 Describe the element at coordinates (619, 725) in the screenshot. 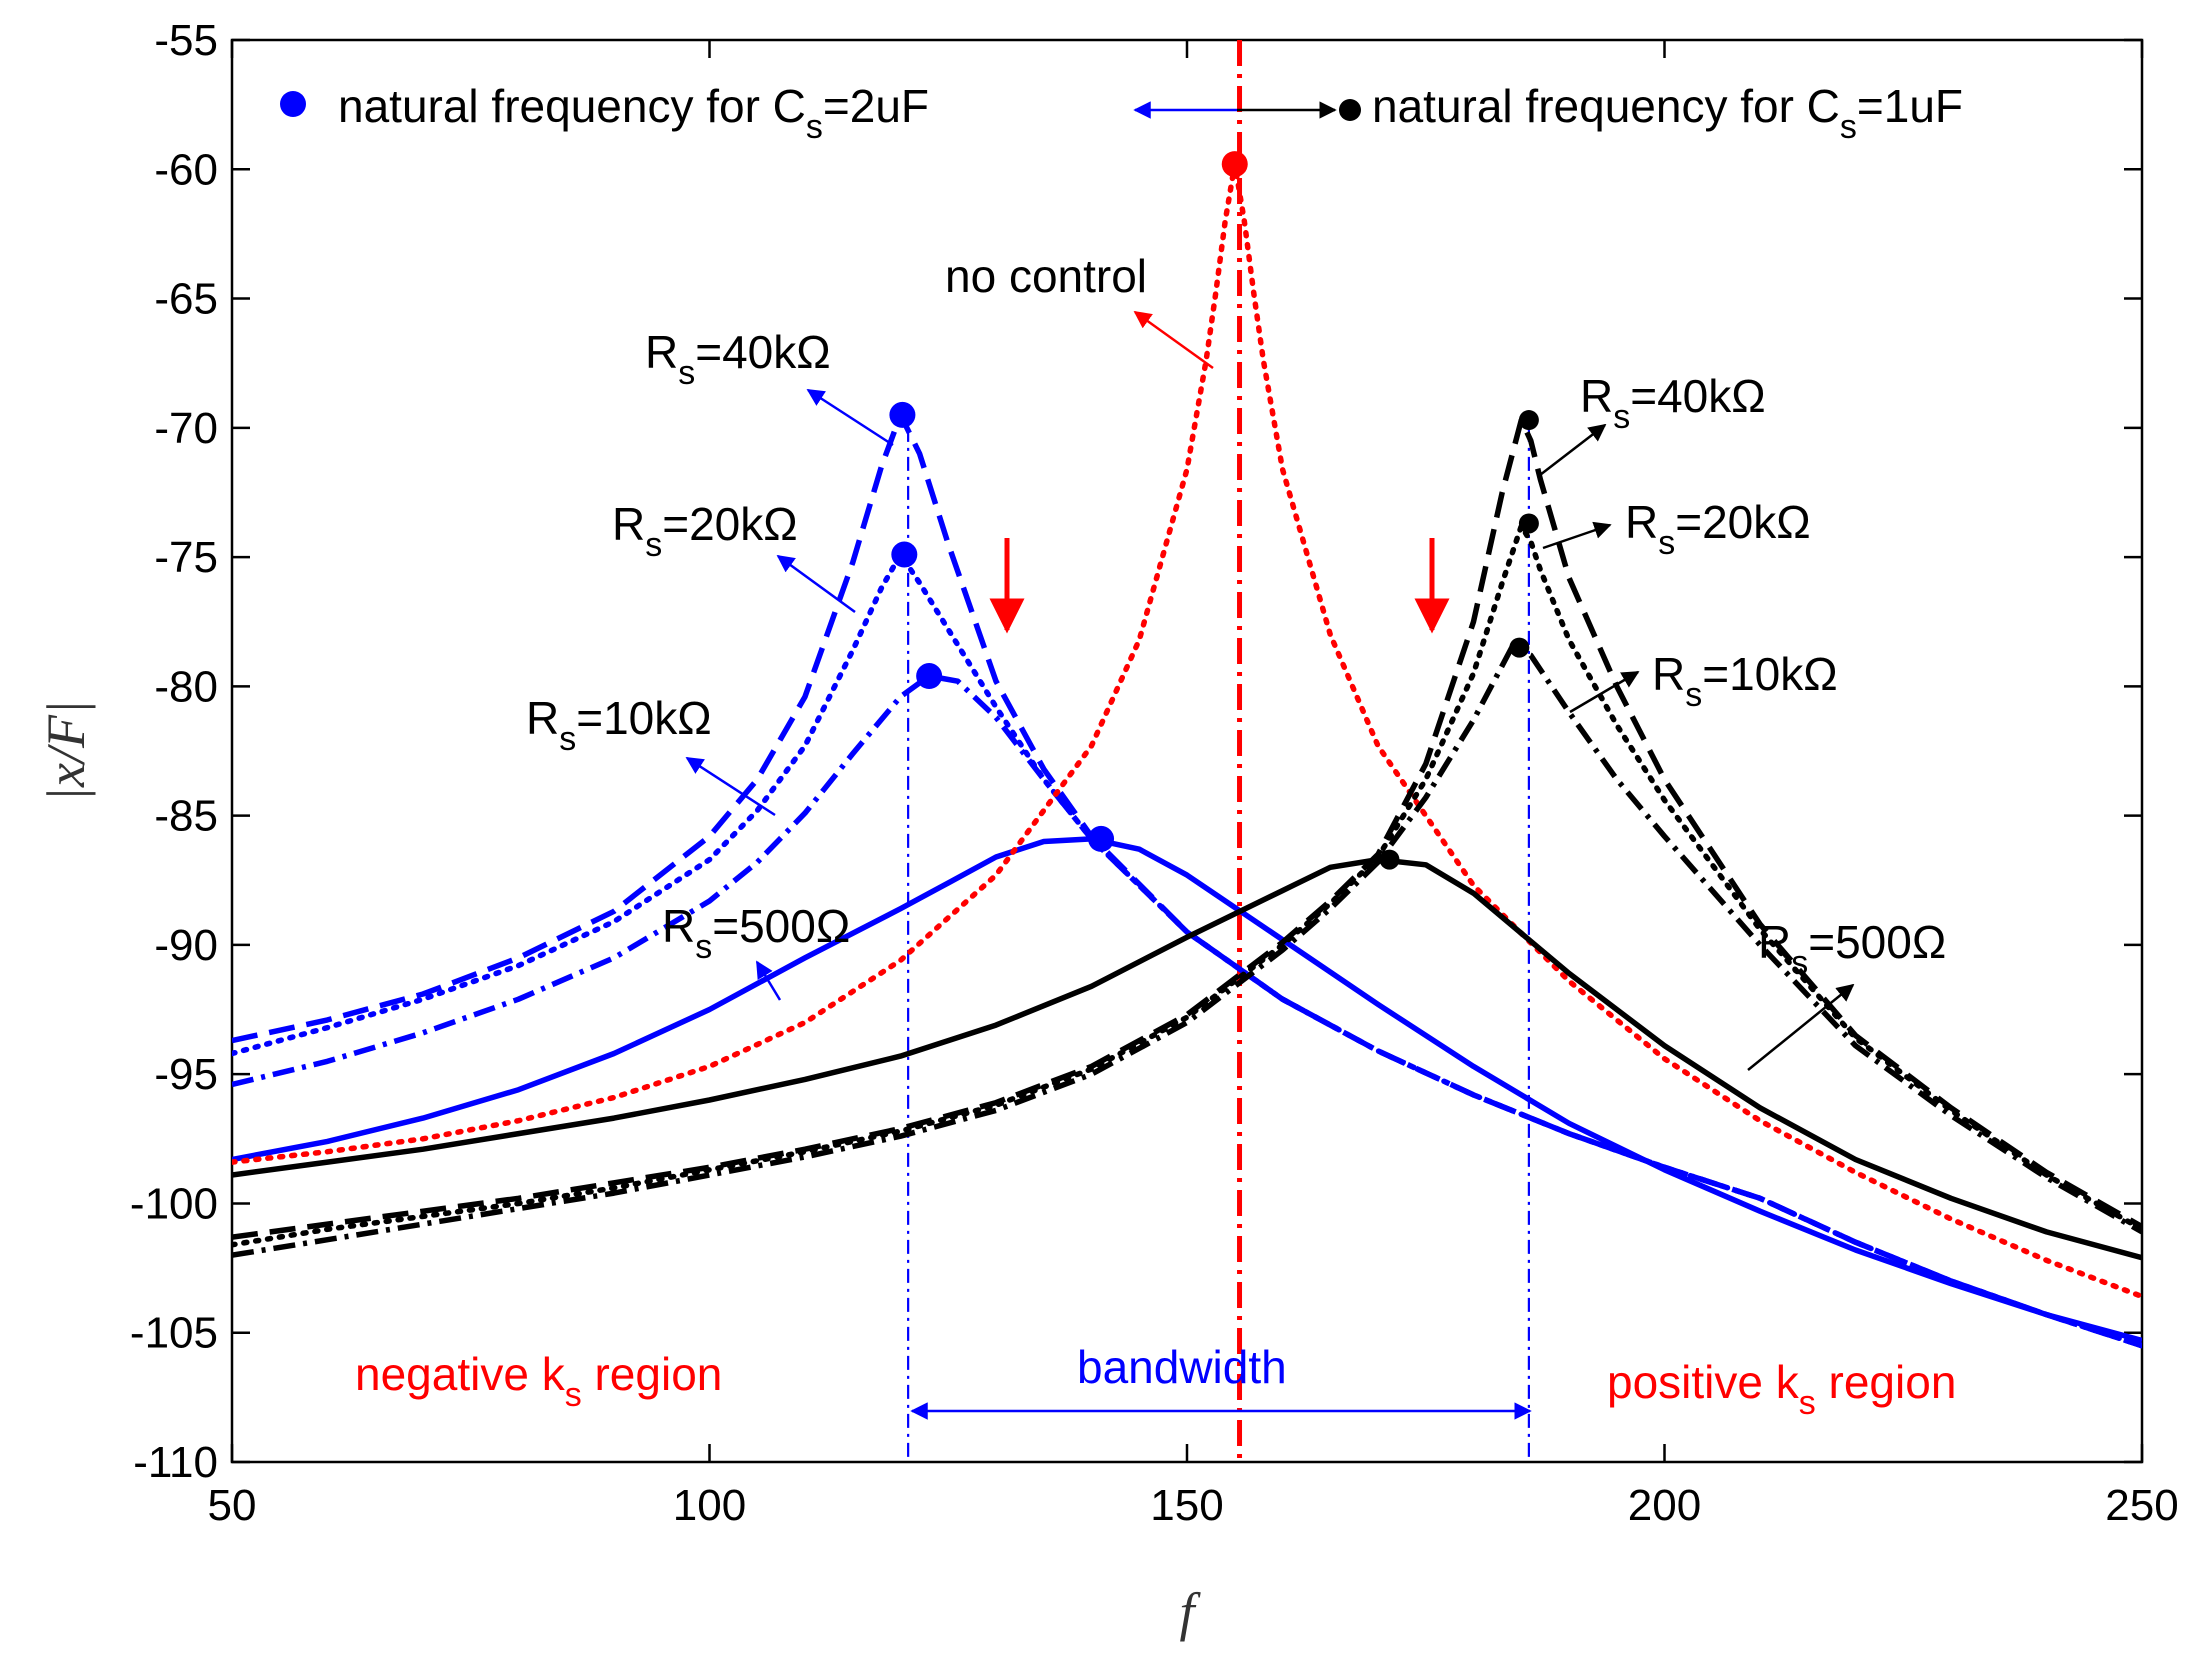

I see `rs-label-left-10k: Rs=10kΩ` at that location.